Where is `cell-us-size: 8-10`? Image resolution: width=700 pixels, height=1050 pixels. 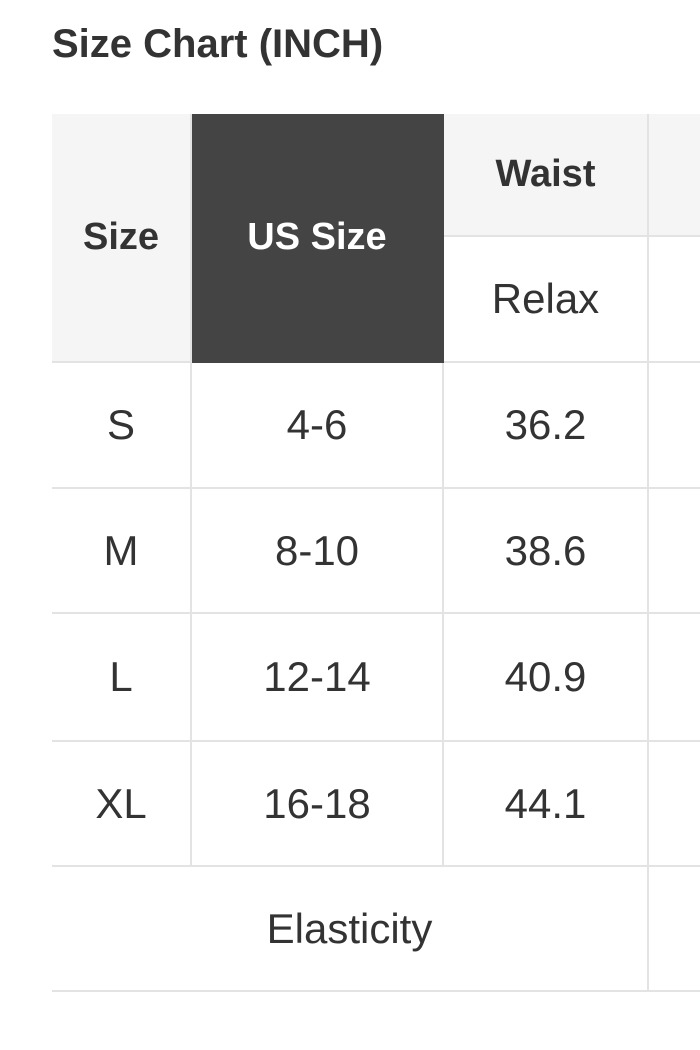
cell-us-size: 8-10 is located at coordinates (318, 551).